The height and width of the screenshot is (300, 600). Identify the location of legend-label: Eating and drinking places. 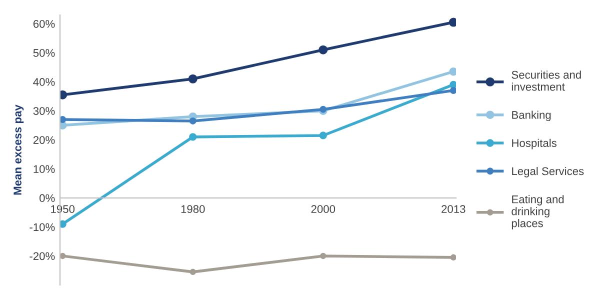
(538, 212).